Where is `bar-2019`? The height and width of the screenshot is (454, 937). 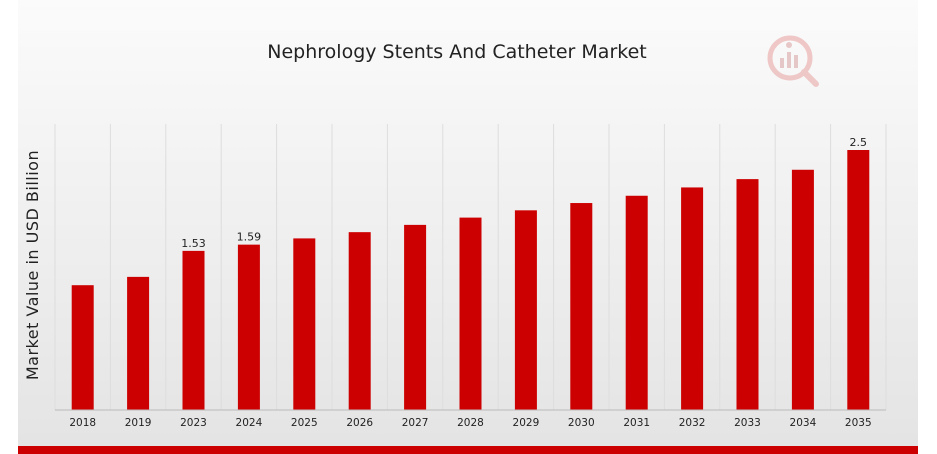 bar-2019 is located at coordinates (138, 343).